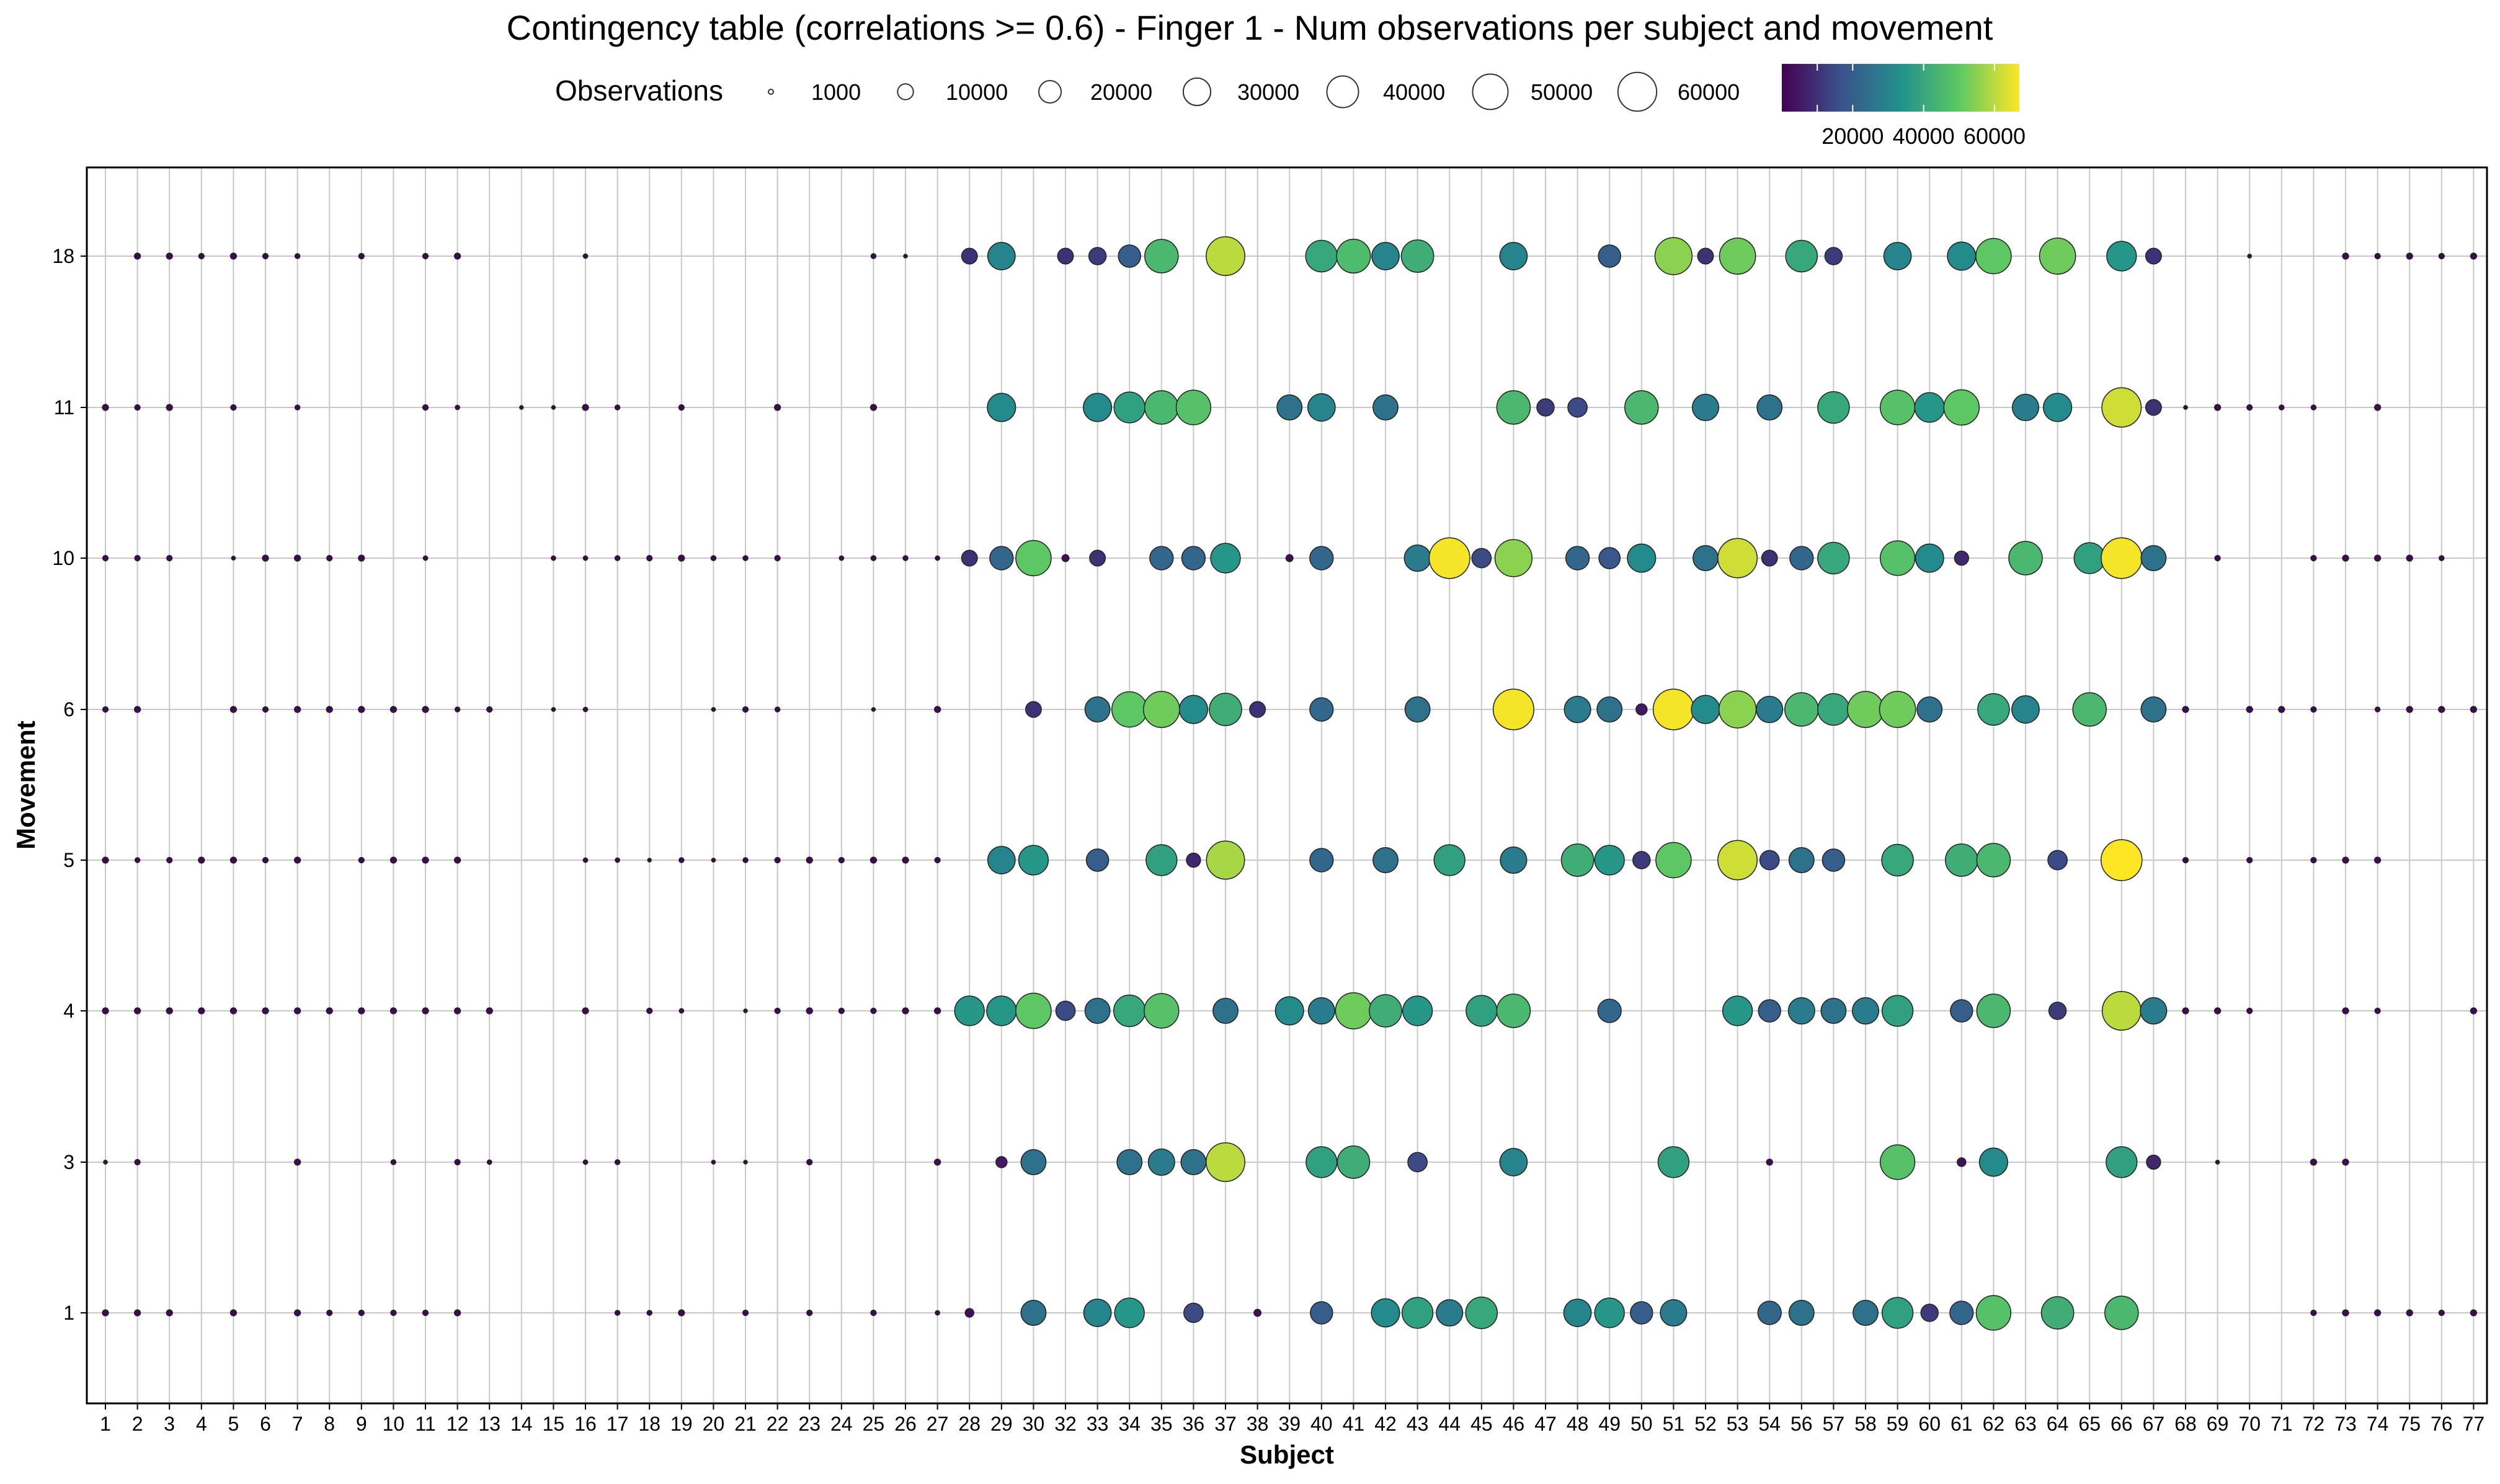 The height and width of the screenshot is (1484, 2500). I want to click on x-tick-label: 52, so click(1705, 1424).